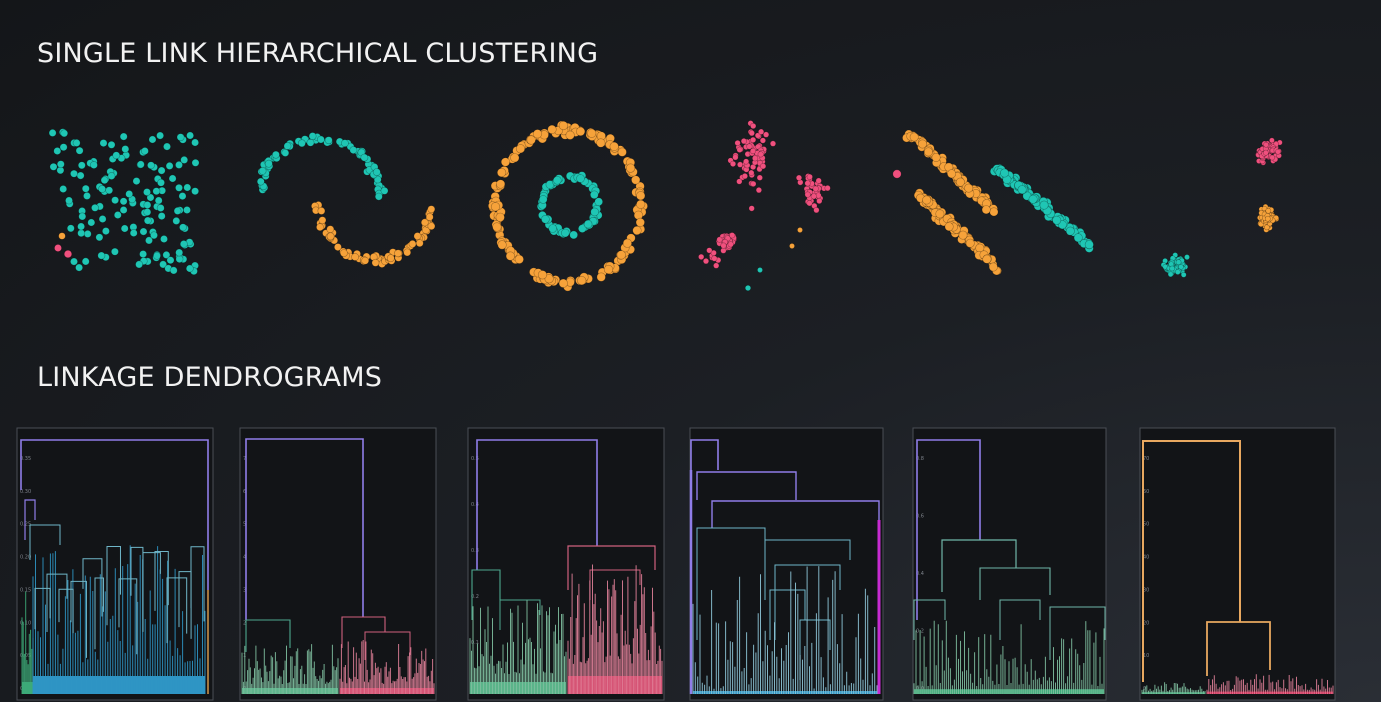 Image resolution: width=1381 pixels, height=702 pixels. Describe the element at coordinates (475, 597) in the screenshot. I see `y-tick-label: 0.2` at that location.